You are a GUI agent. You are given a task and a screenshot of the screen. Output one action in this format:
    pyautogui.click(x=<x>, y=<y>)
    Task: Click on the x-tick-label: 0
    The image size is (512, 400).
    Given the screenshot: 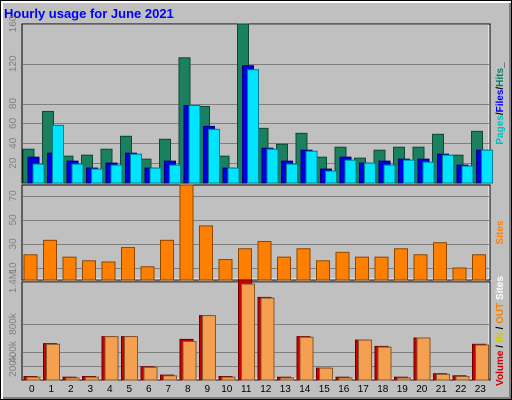 What is the action you would take?
    pyautogui.click(x=32, y=389)
    